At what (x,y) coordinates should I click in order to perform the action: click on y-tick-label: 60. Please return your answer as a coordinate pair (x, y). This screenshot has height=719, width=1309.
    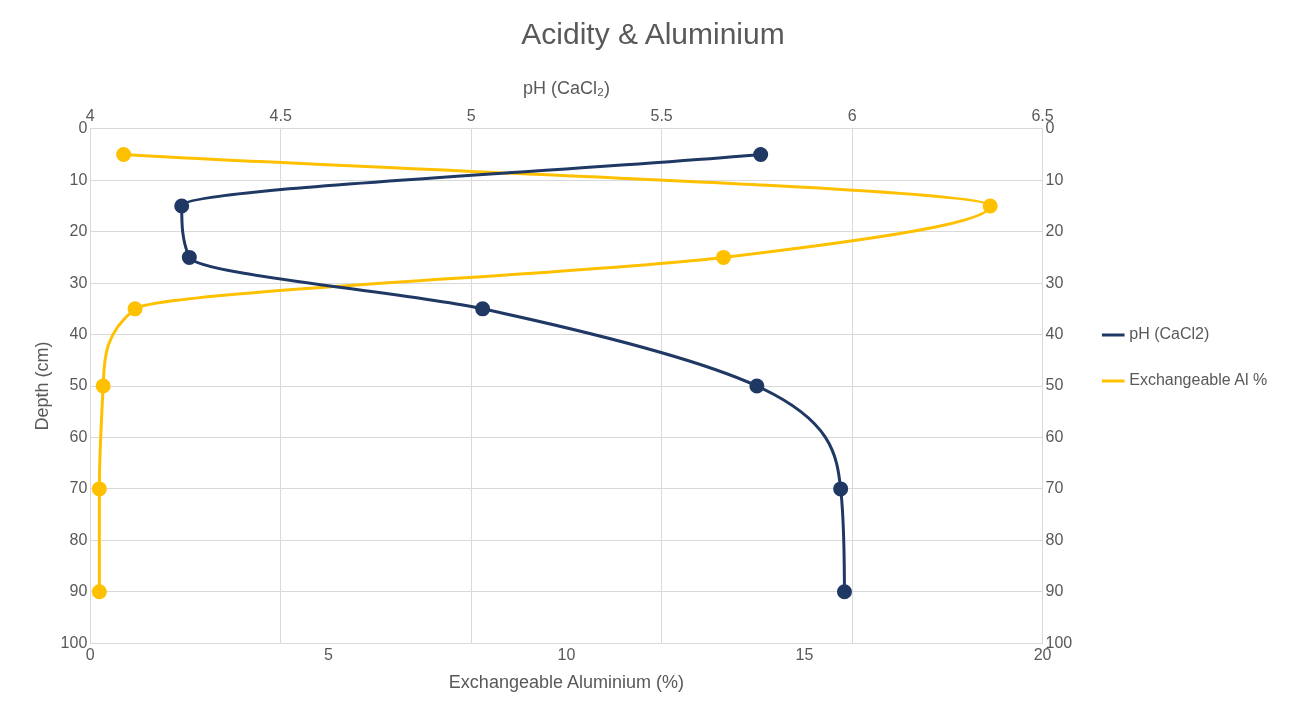
    Looking at the image, I should click on (78, 436).